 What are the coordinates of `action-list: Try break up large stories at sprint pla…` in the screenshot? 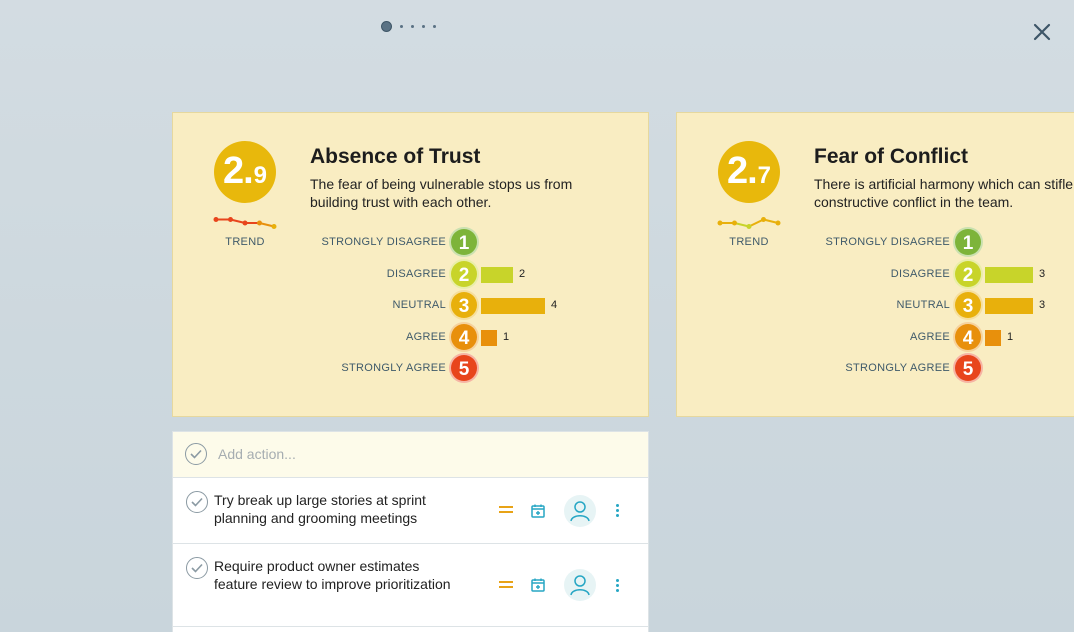 It's located at (410, 531).